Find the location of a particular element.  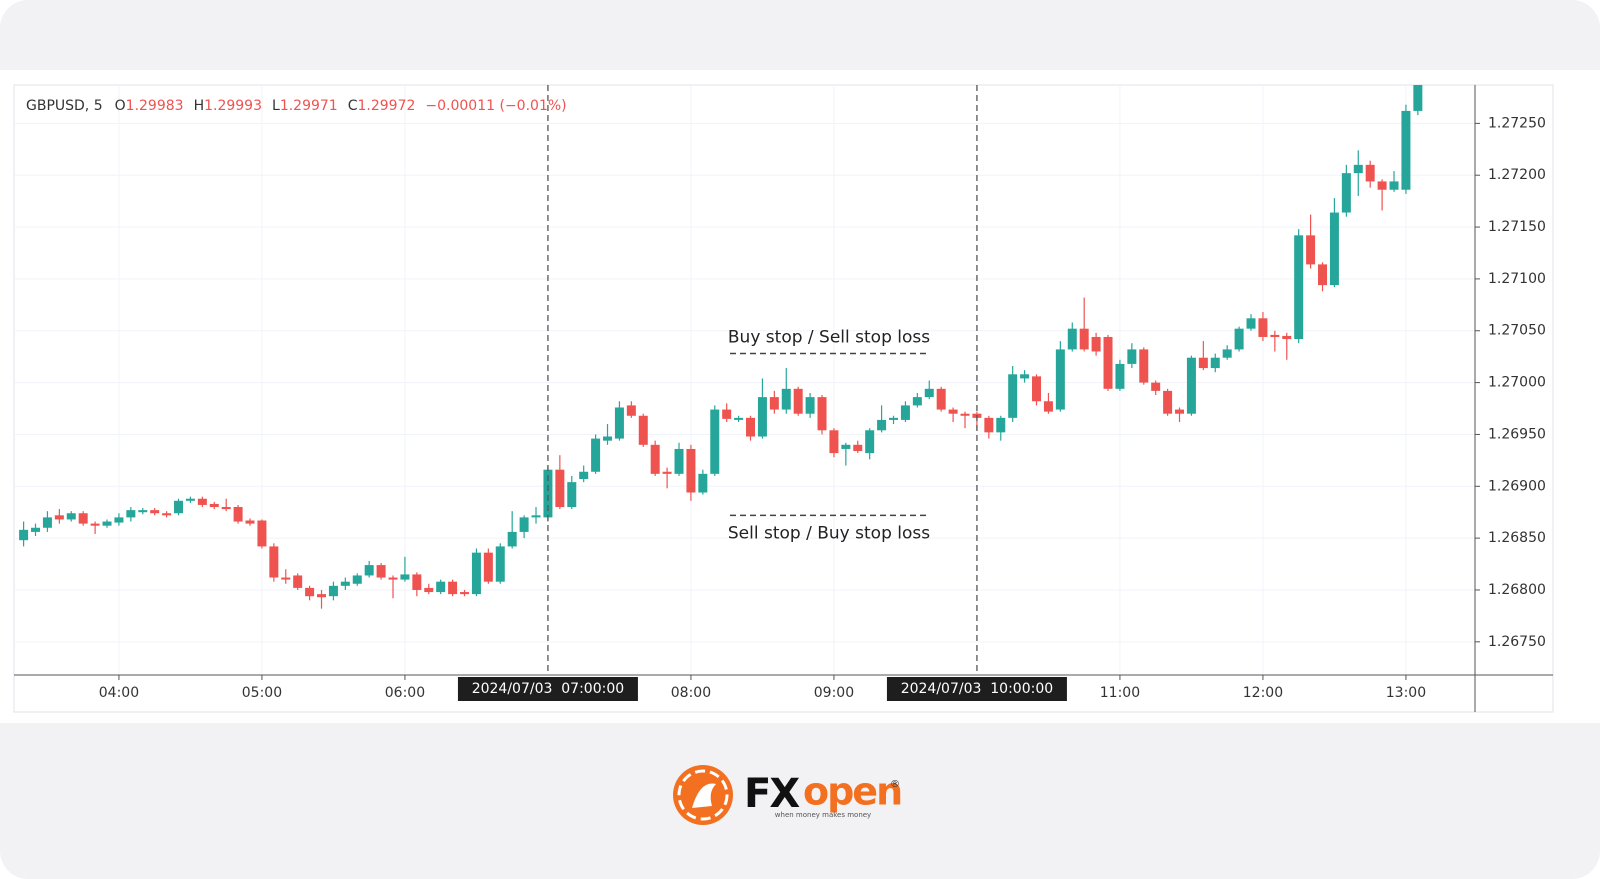

annotation-label: Buy stop / Sell stop loss is located at coordinates (829, 338).